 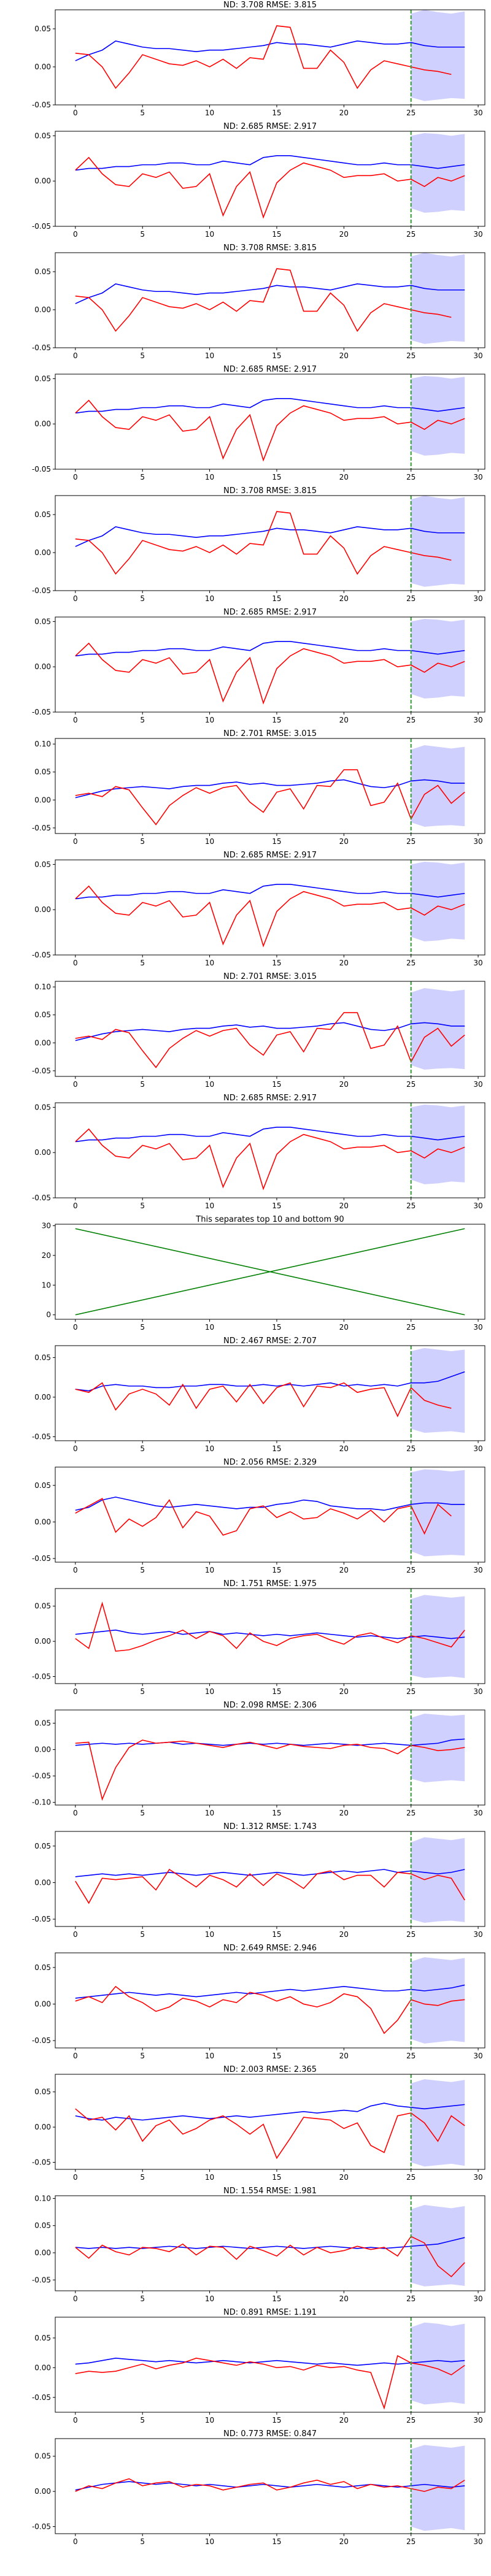 What do you see at coordinates (49, 1315) in the screenshot?
I see `y-tick-label: 0` at bounding box center [49, 1315].